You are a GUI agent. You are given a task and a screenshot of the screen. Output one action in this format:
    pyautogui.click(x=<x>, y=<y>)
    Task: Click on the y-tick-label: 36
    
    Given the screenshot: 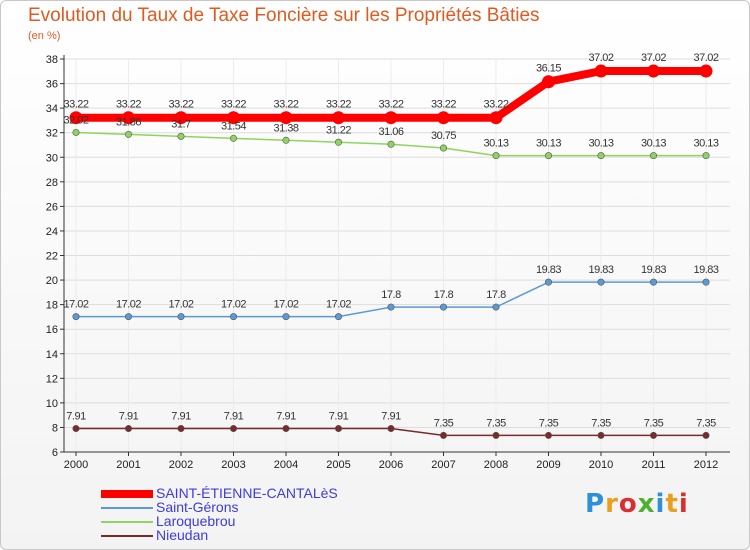 What is the action you would take?
    pyautogui.click(x=52, y=85)
    